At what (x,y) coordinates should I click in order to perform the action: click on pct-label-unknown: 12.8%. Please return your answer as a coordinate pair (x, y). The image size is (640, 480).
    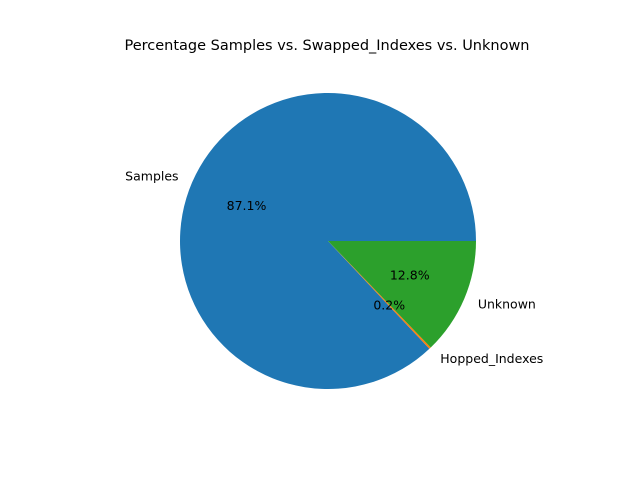
    Looking at the image, I should click on (410, 275).